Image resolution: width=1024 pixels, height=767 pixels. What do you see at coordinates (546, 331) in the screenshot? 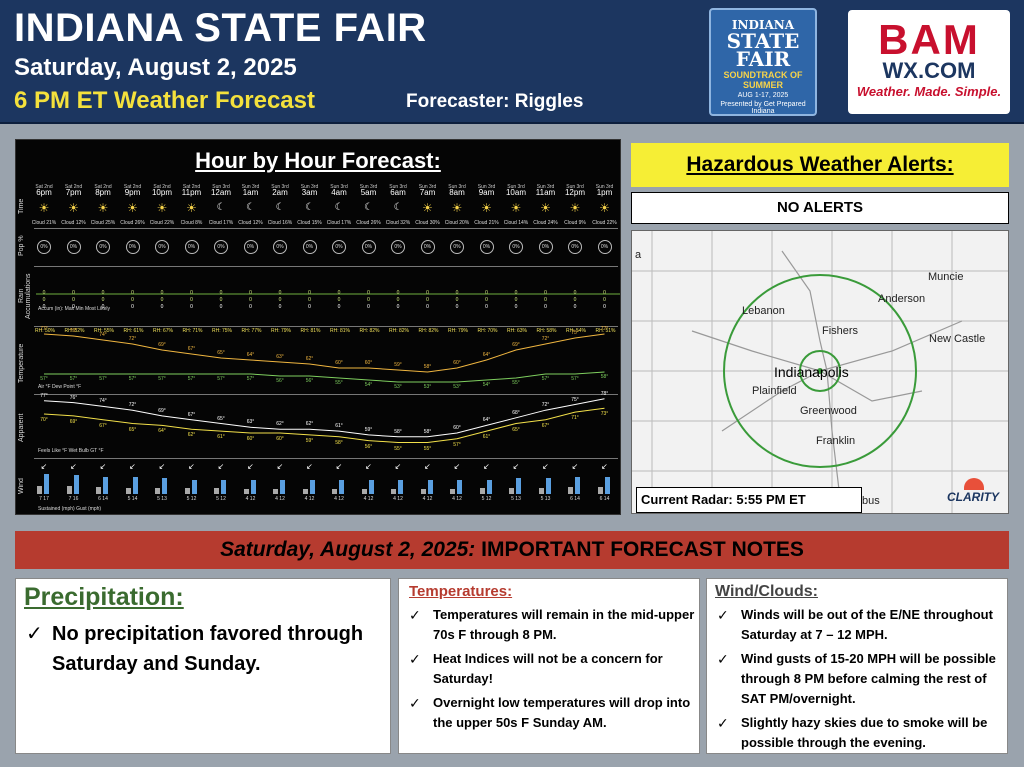
I see `humidity: RH: 58%` at bounding box center [546, 331].